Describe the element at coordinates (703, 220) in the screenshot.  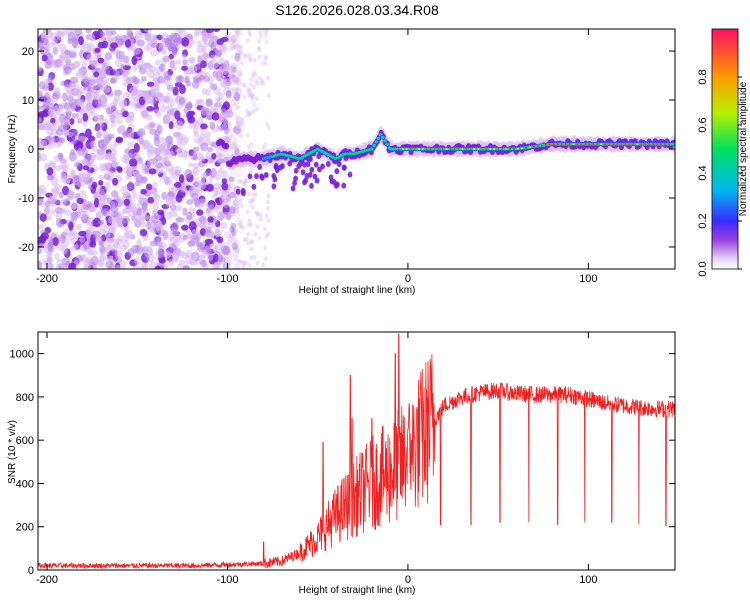
I see `colorbar-tick-label: 0.2` at that location.